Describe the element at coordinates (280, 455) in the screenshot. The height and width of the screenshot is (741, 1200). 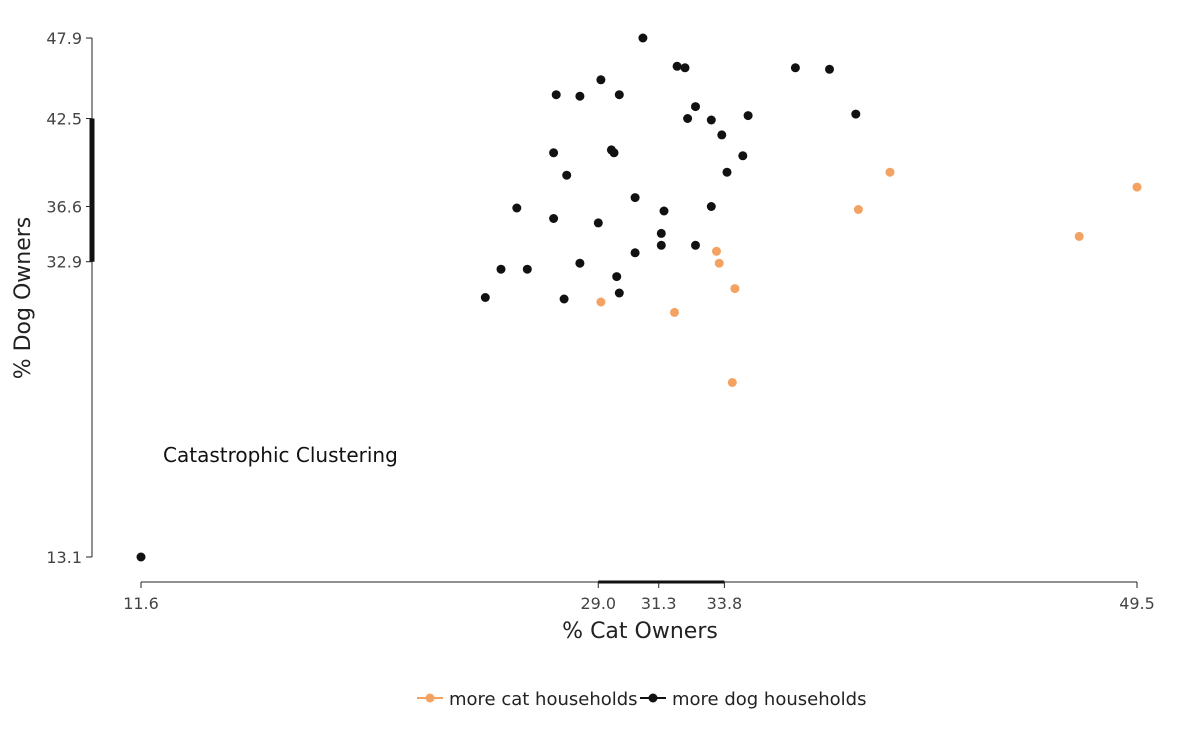
I see `annotation-text: Catastrophic Clustering` at that location.